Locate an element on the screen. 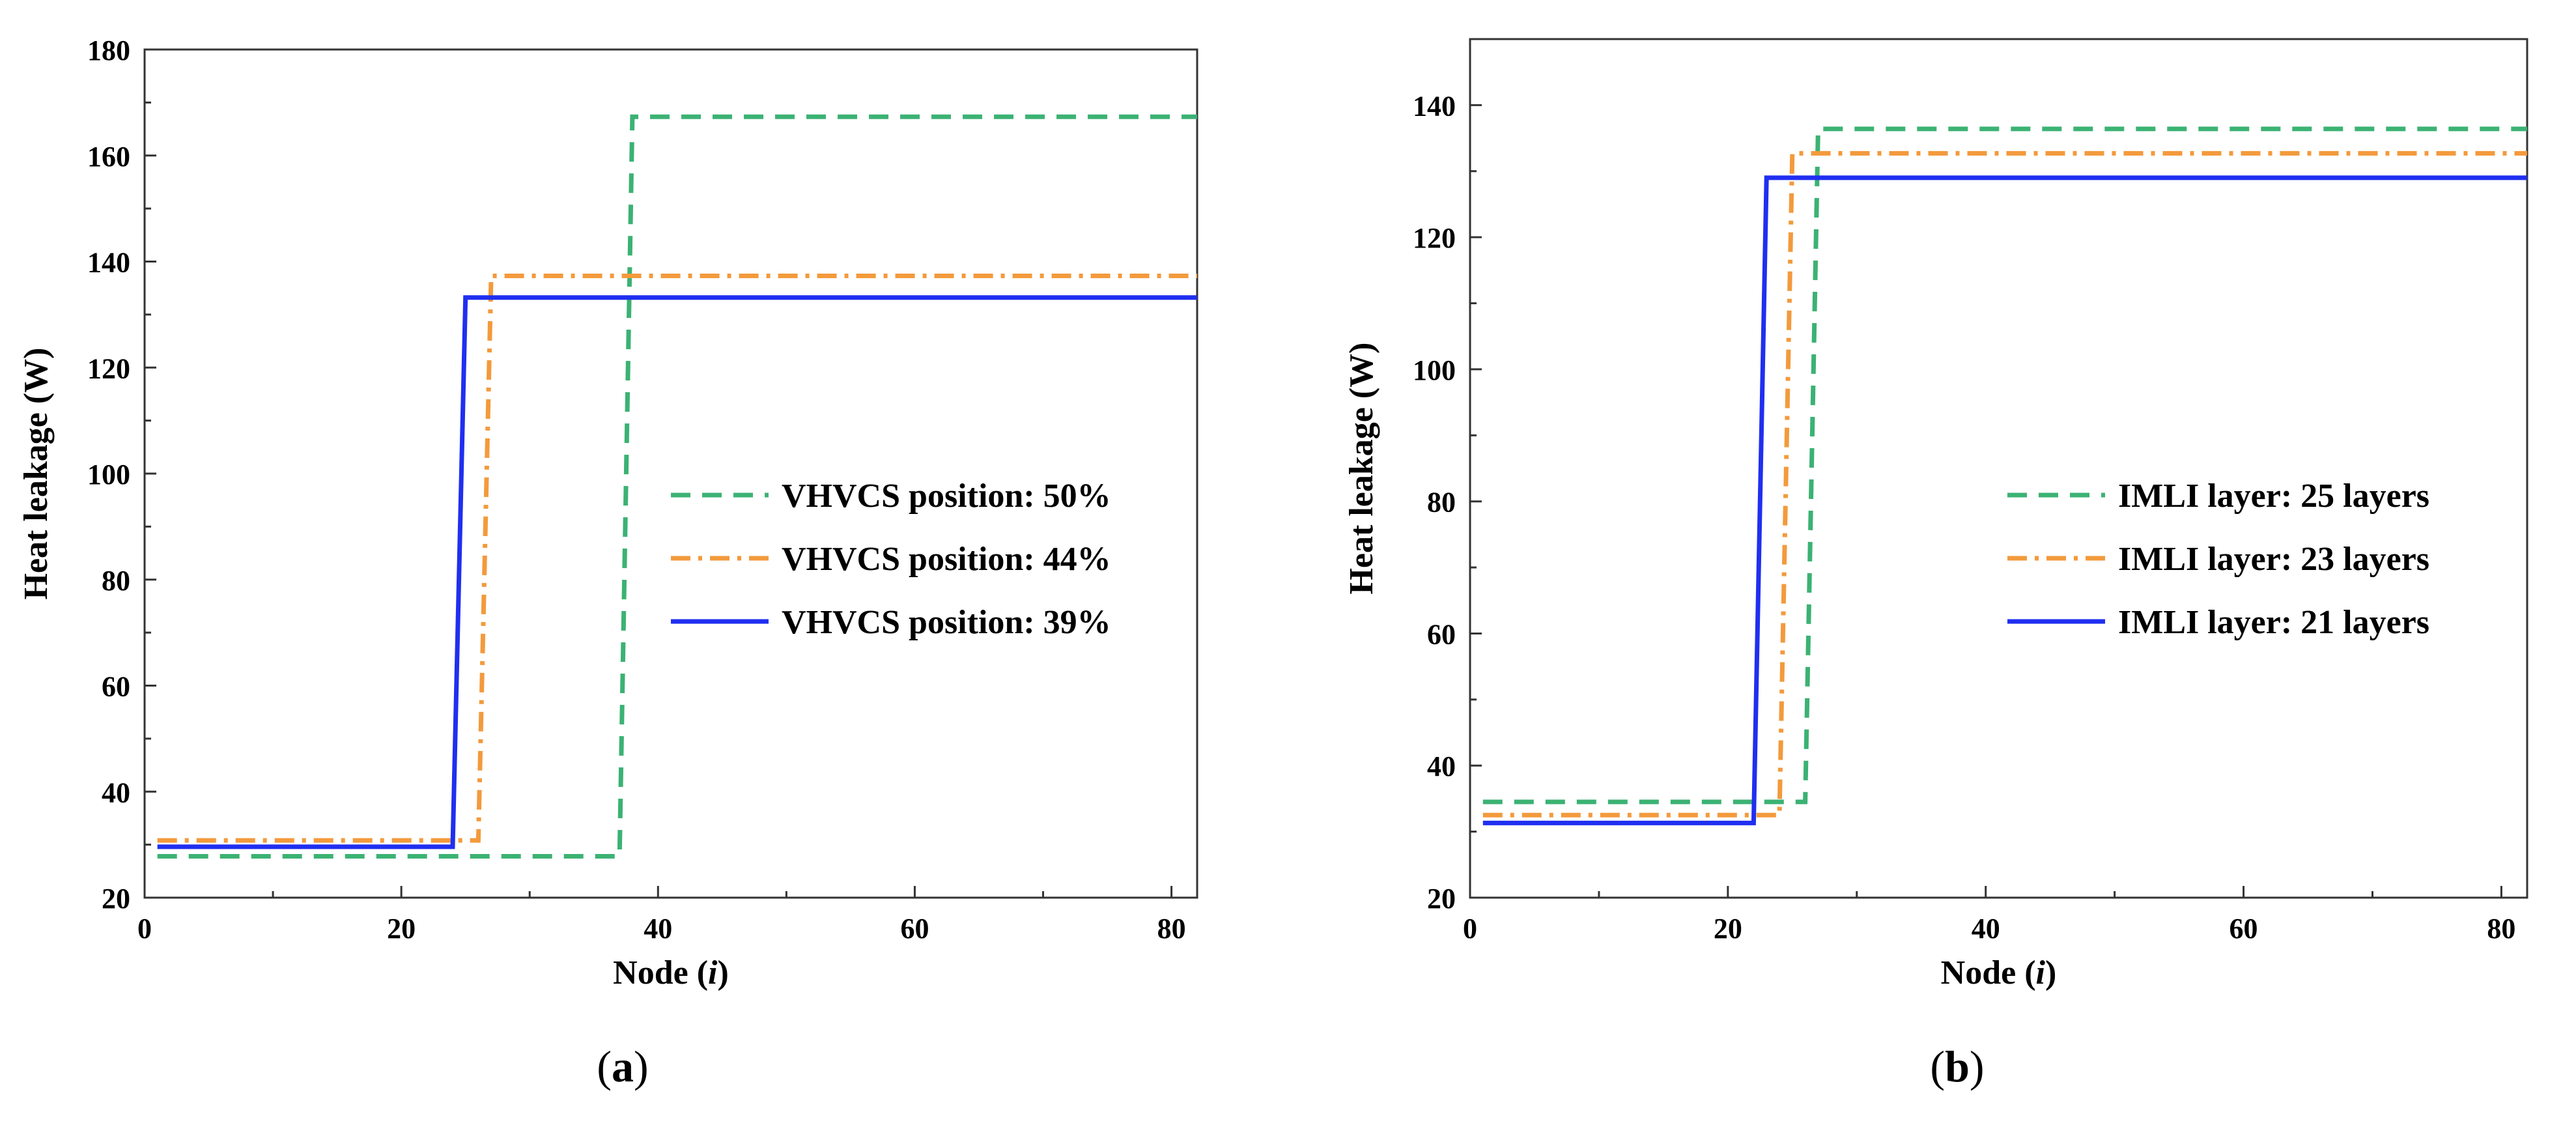 This screenshot has width=2576, height=1125. panel-b-x-tick-label: 80 is located at coordinates (2501, 929).